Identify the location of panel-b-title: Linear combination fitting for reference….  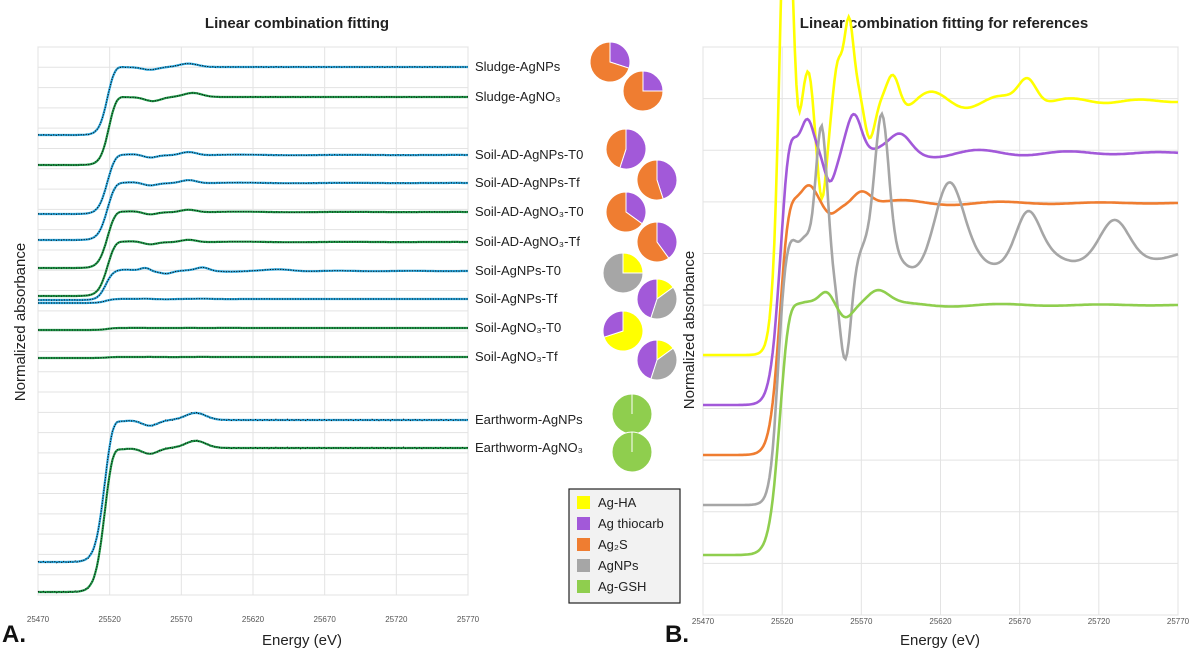
(944, 23).